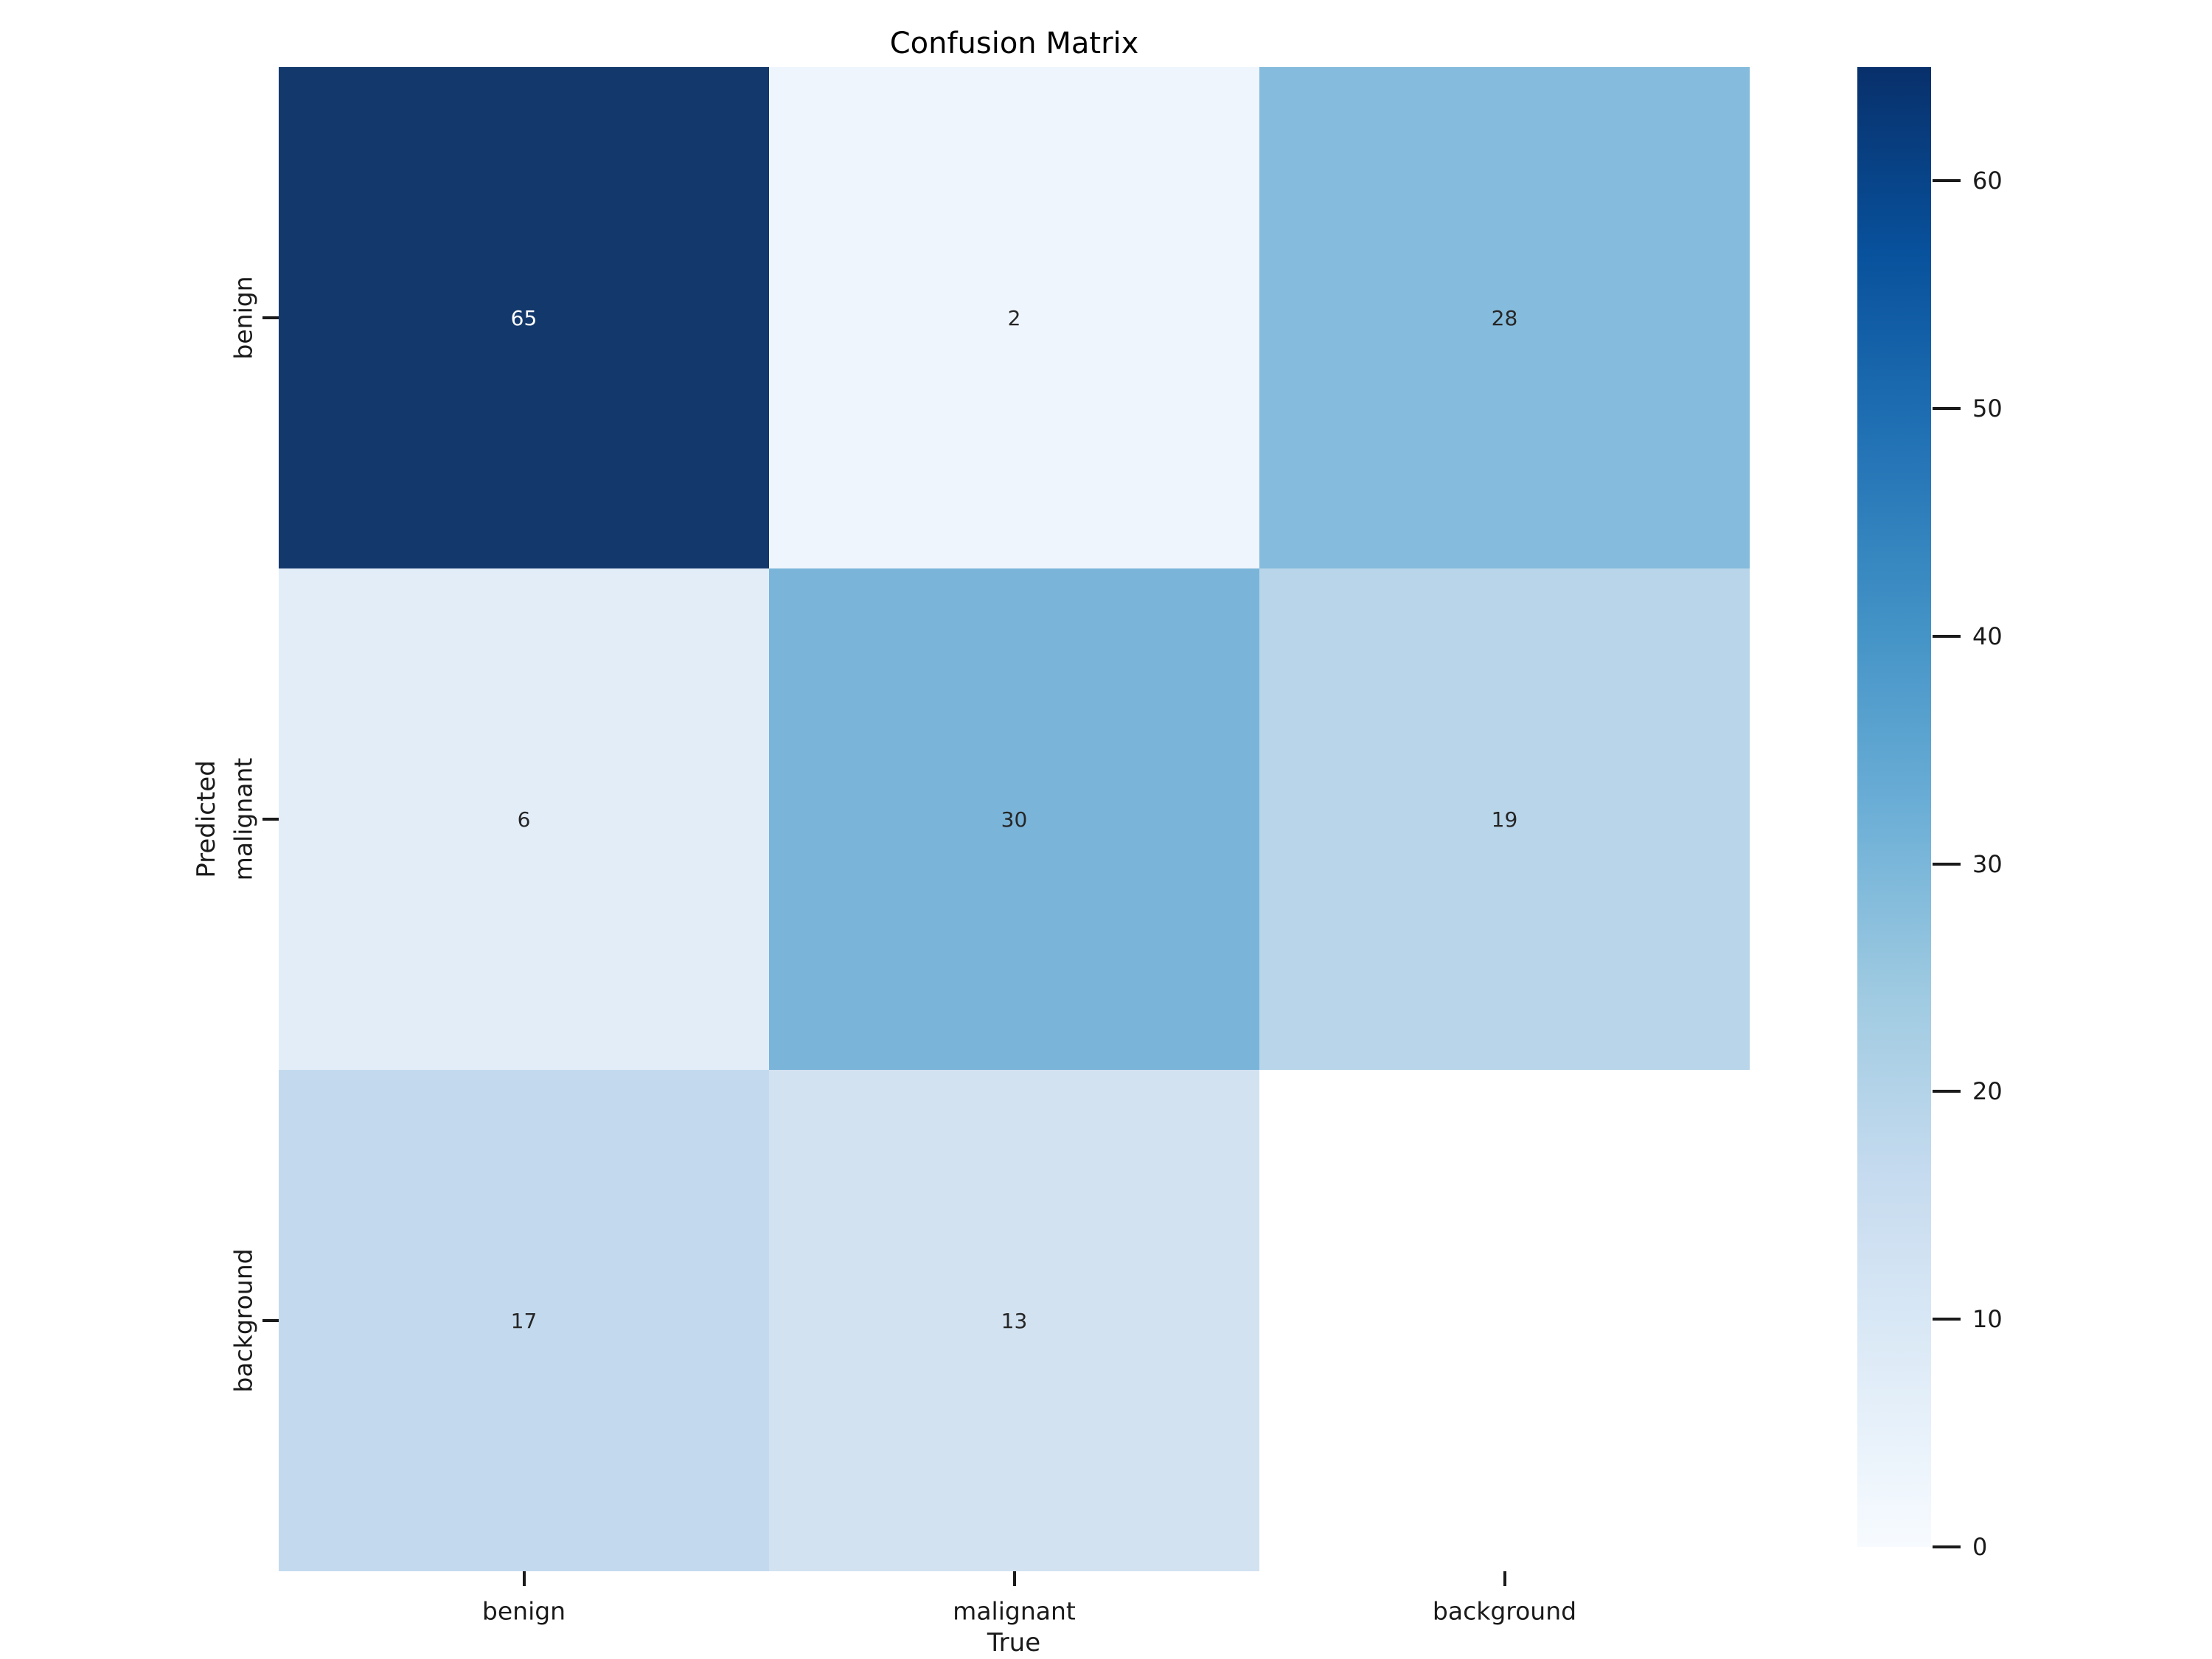  Describe the element at coordinates (1504, 819) in the screenshot. I see `heatmap-cell: 19` at that location.